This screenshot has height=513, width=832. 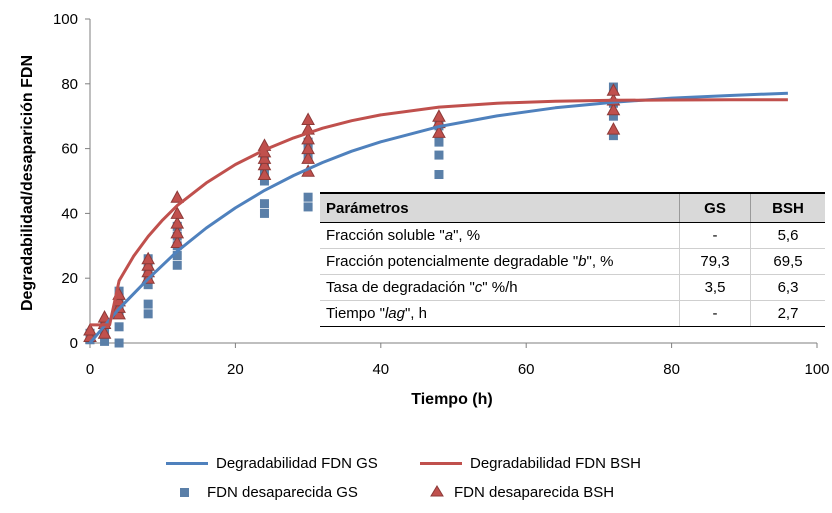 What do you see at coordinates (74, 343) in the screenshot?
I see `y-tick-label: 0` at bounding box center [74, 343].